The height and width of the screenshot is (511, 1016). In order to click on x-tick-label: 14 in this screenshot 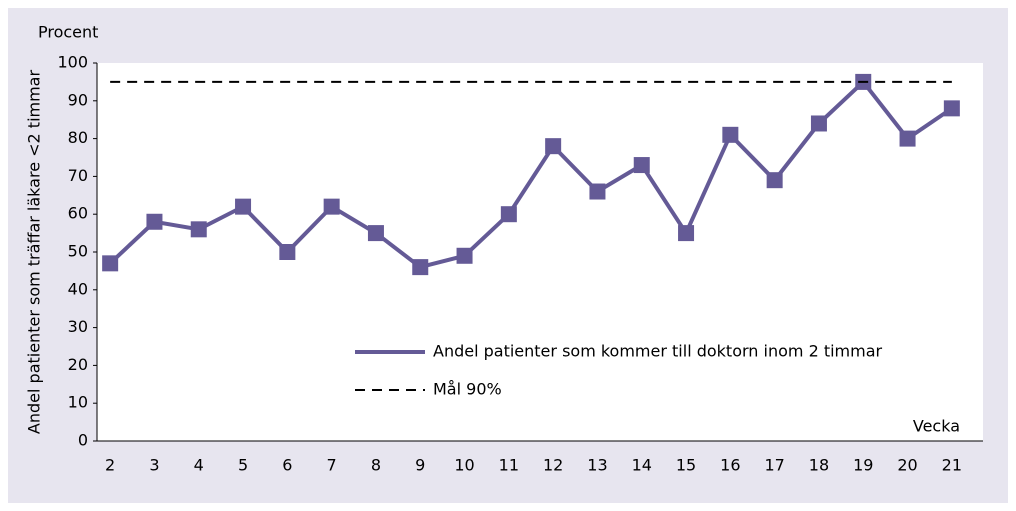, I will do `click(642, 465)`.